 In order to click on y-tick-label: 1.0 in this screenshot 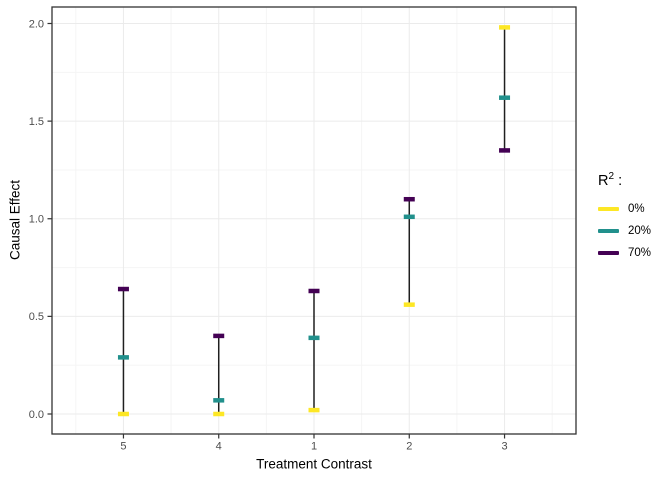, I will do `click(36, 220)`.